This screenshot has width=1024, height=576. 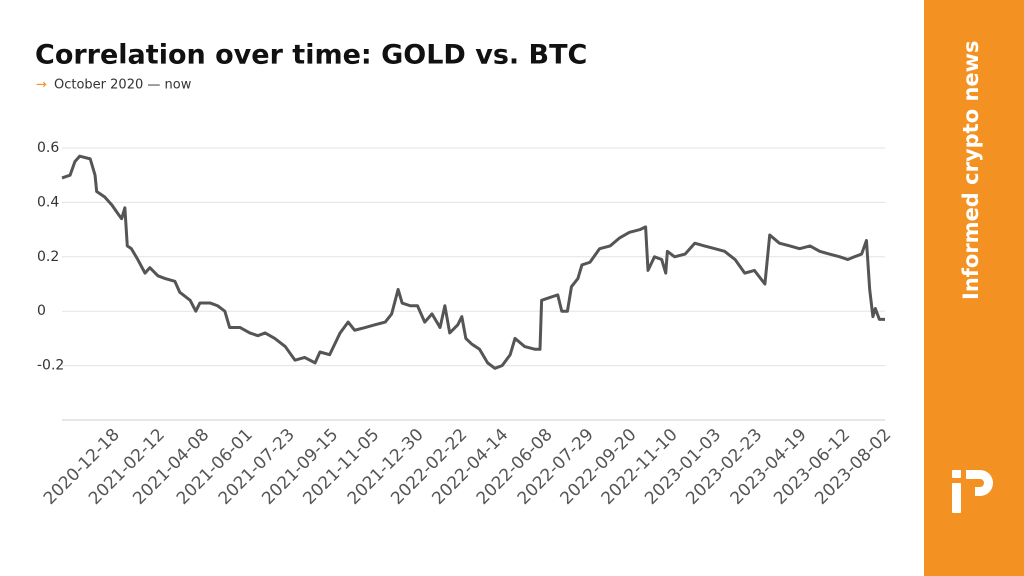 I want to click on y-tick-label: 0.6, so click(x=48, y=148).